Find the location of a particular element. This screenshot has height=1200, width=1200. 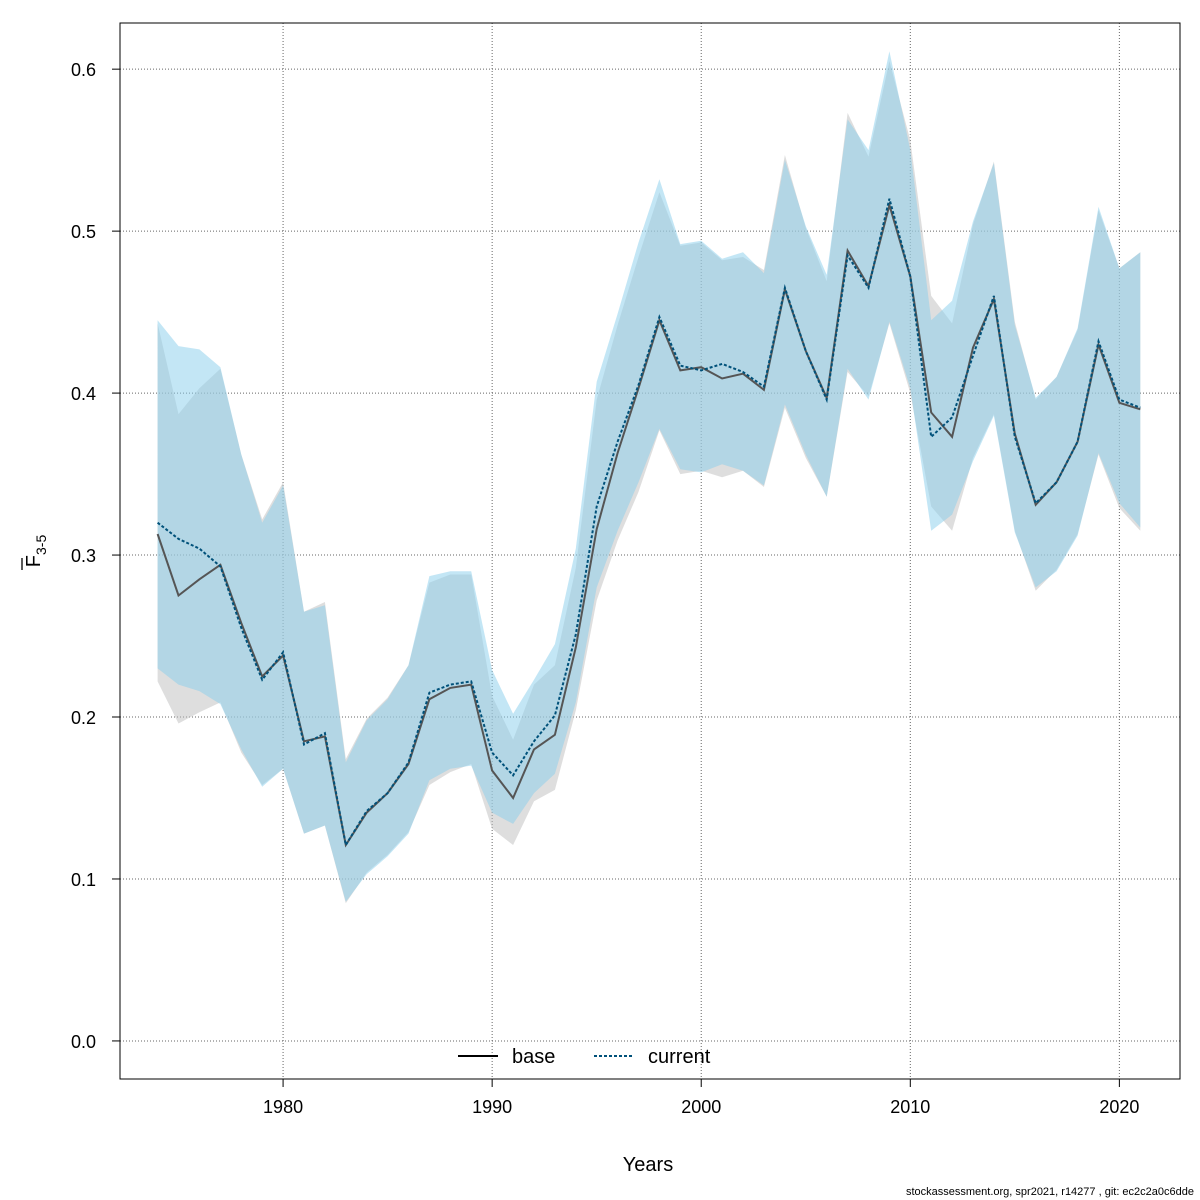

y-tick-label: 0.0 is located at coordinates (83, 1042).